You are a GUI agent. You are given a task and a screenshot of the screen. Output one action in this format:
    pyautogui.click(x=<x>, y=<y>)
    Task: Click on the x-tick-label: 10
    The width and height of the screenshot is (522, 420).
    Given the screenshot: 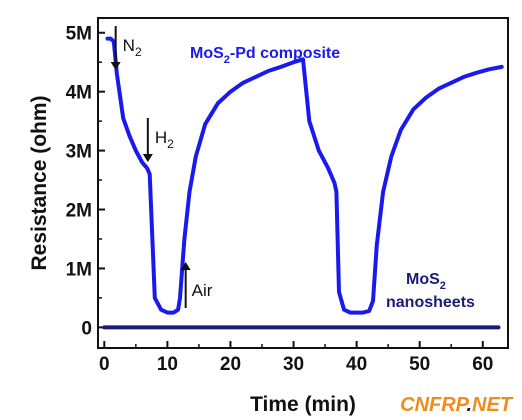 What is the action you would take?
    pyautogui.click(x=167, y=364)
    